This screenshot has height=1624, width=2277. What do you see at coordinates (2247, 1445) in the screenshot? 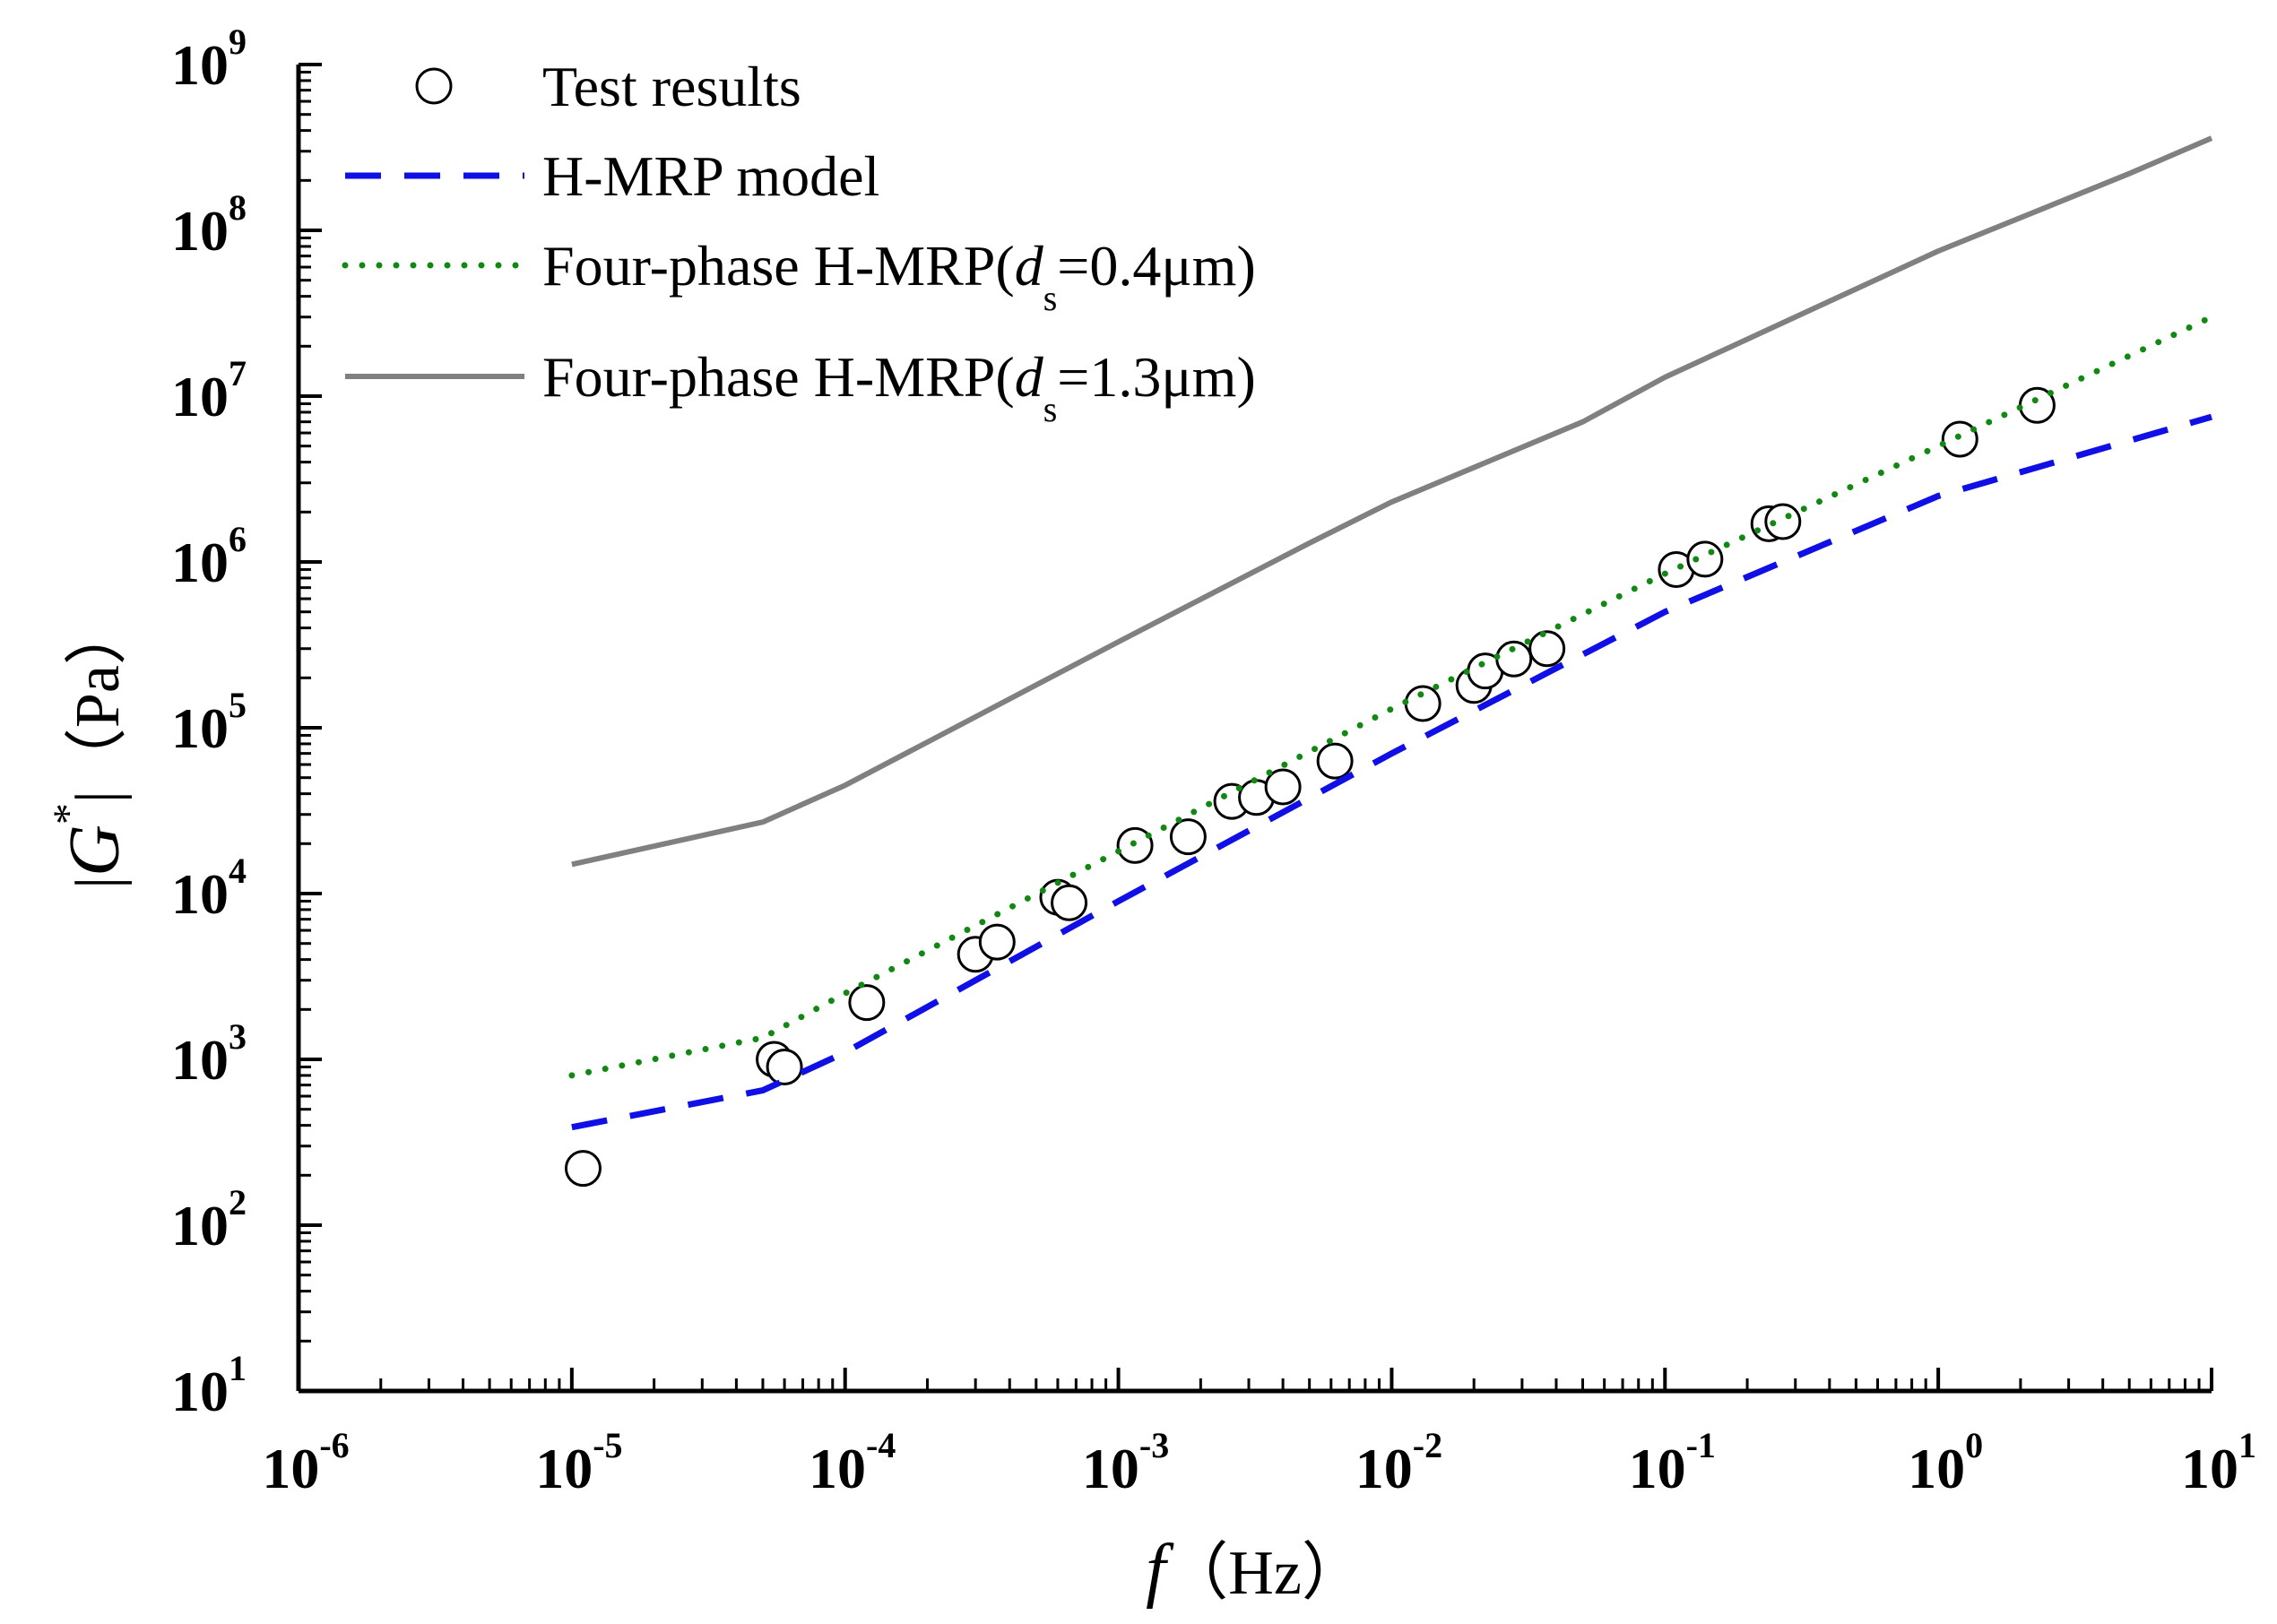
I see `x-tick-exponent: 1` at bounding box center [2247, 1445].